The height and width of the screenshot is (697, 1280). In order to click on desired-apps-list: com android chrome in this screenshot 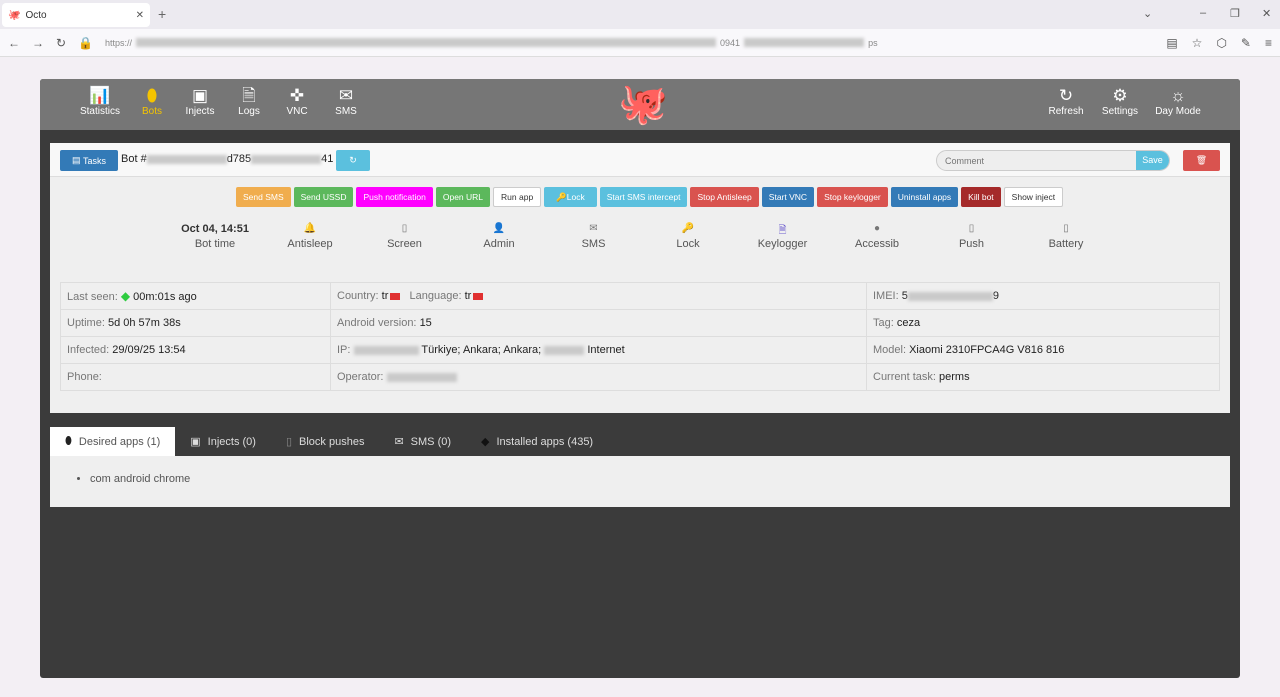, I will do `click(640, 481)`.